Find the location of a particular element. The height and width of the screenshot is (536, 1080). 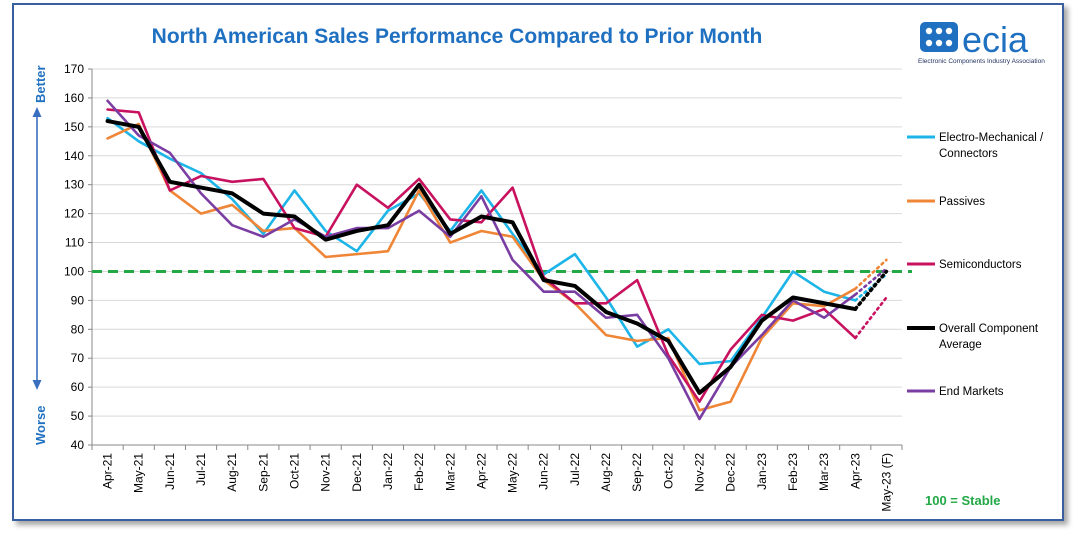

x-tick-label: Dec-21 is located at coordinates (357, 472).